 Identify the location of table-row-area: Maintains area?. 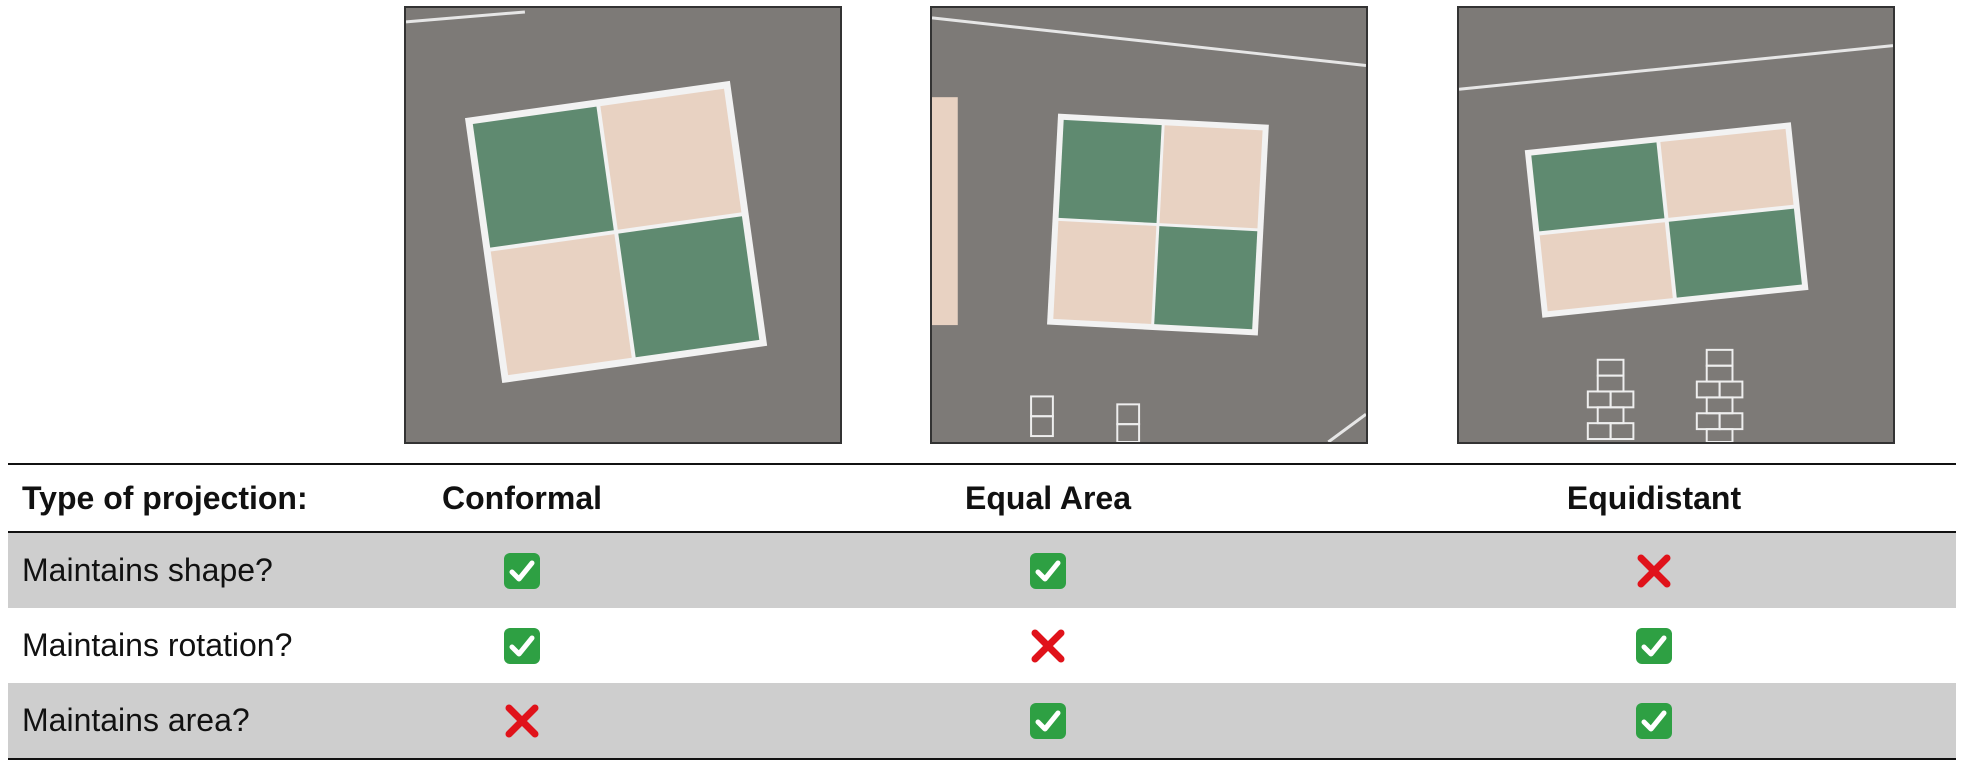
(982, 720).